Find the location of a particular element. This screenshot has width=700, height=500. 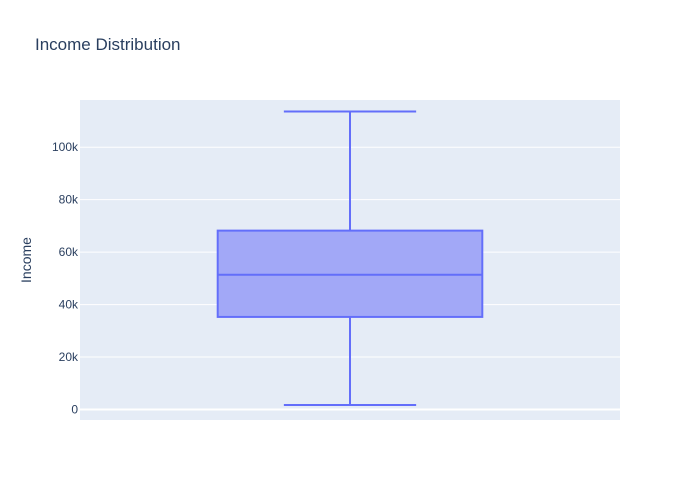

y-tick-label: 80k is located at coordinates (69, 200).